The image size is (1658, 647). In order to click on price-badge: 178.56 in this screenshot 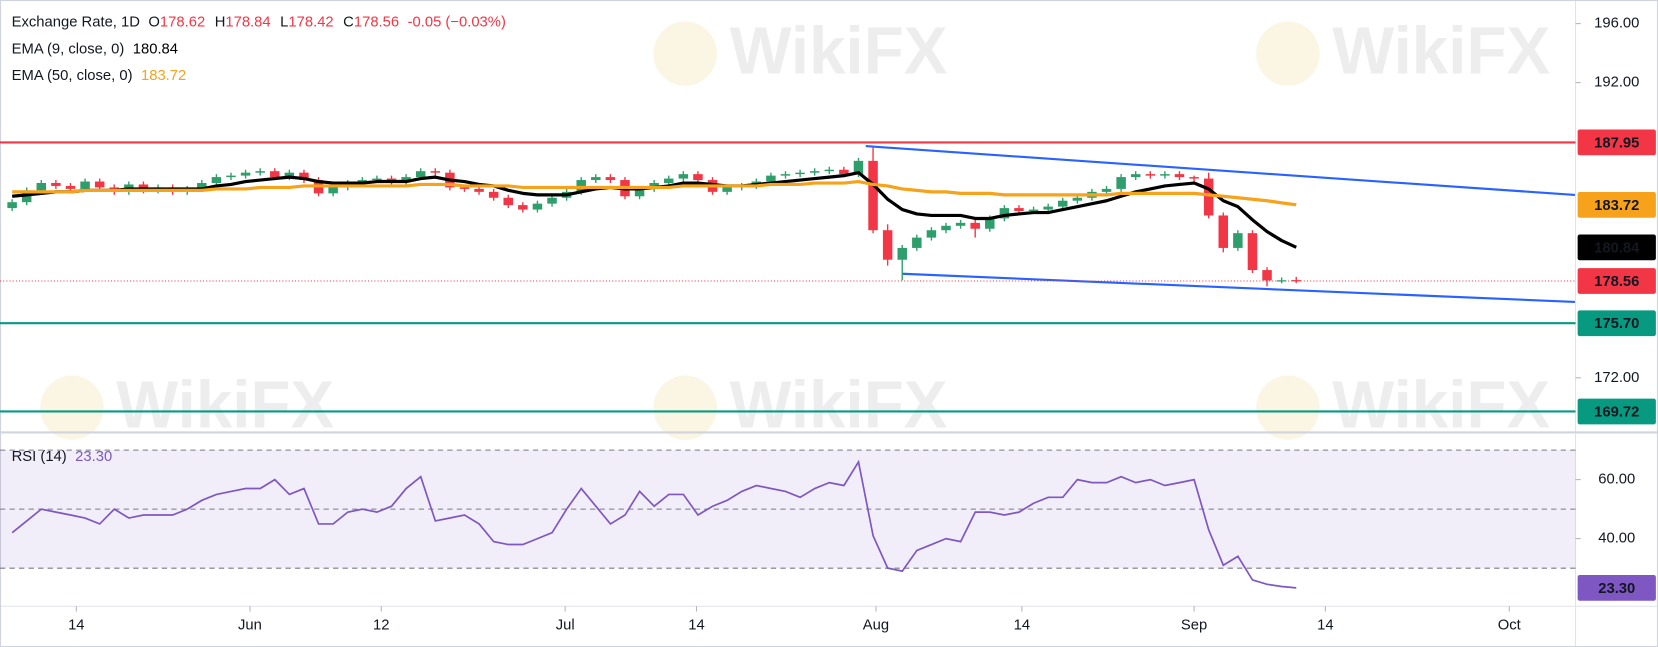, I will do `click(1616, 281)`.